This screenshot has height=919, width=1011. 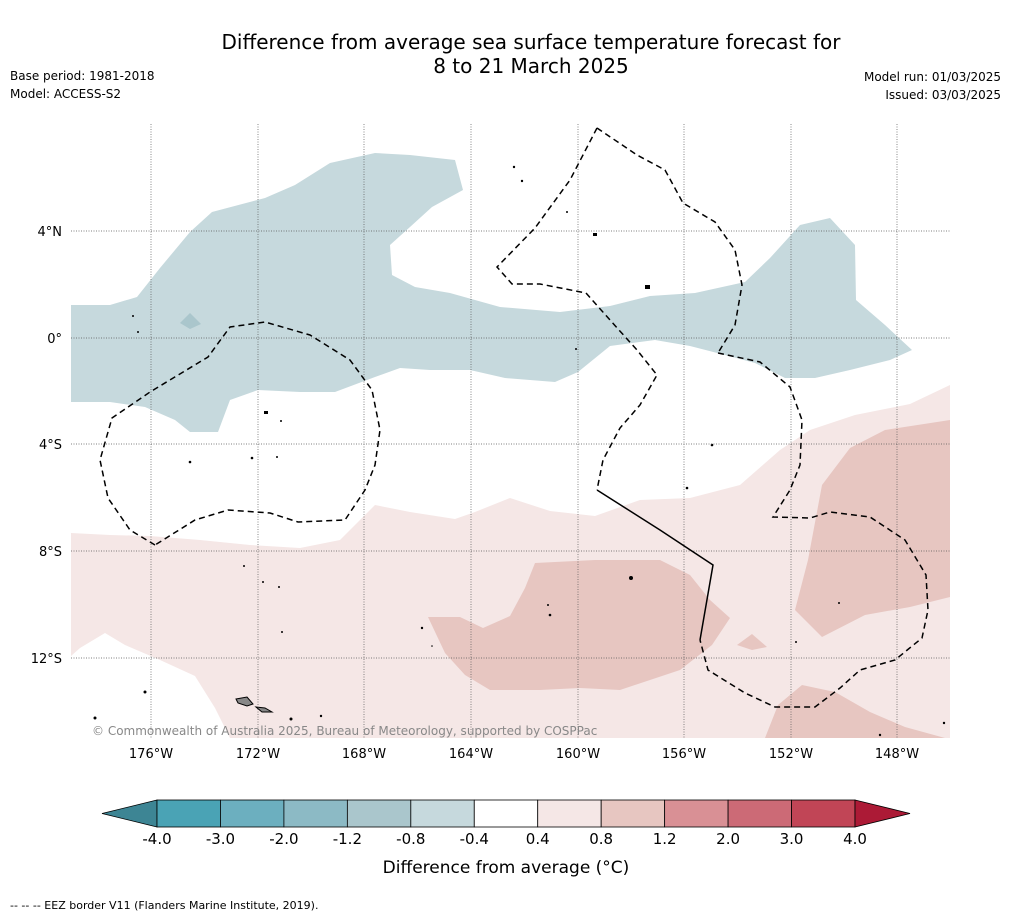 What do you see at coordinates (538, 839) in the screenshot?
I see `colorbar-tick-label: 0.4` at bounding box center [538, 839].